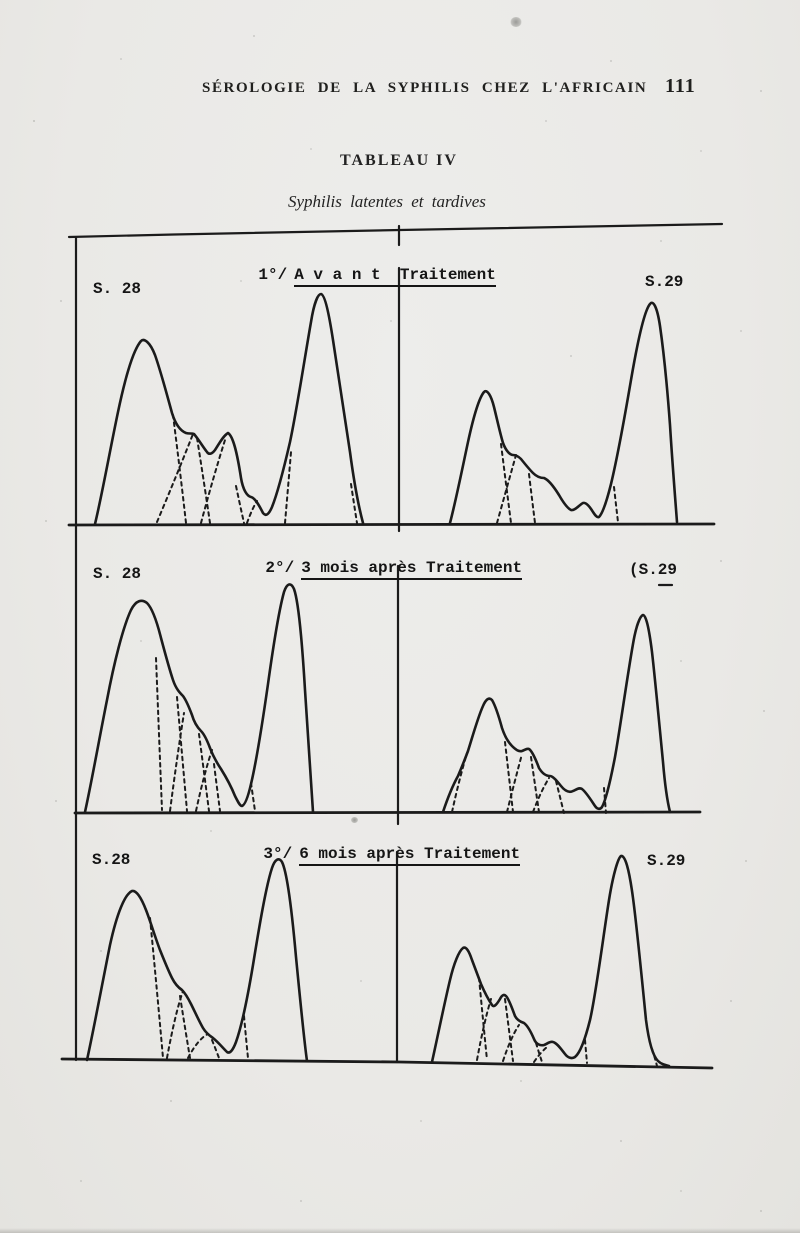 This screenshot has width=800, height=1233. What do you see at coordinates (666, 861) in the screenshot?
I see `label-s29-panel3: S.29` at bounding box center [666, 861].